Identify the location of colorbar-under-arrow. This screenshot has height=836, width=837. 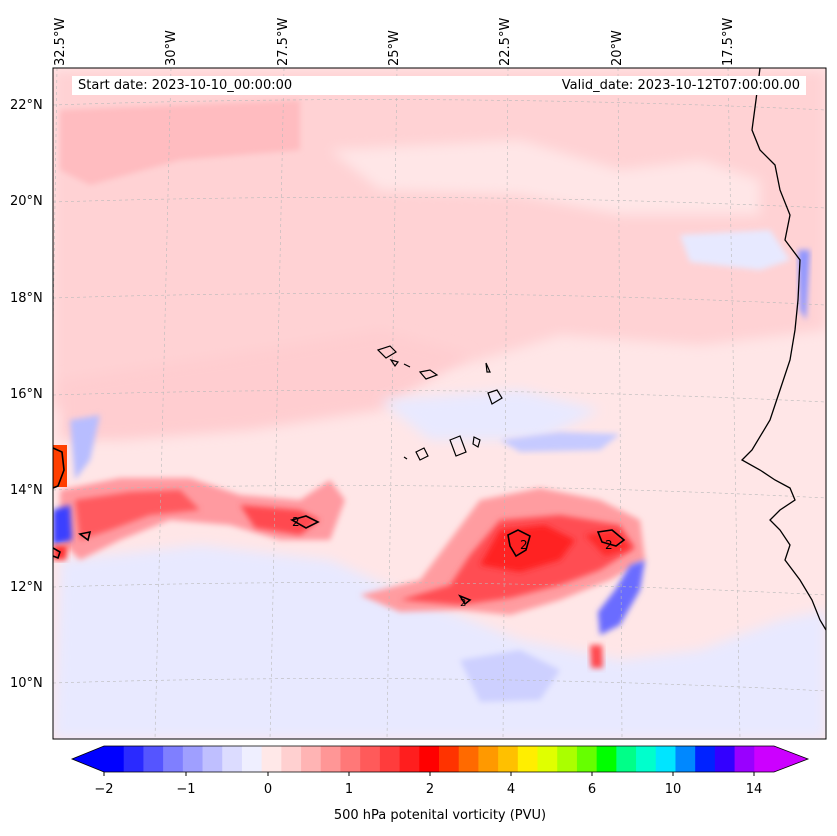
(88, 759).